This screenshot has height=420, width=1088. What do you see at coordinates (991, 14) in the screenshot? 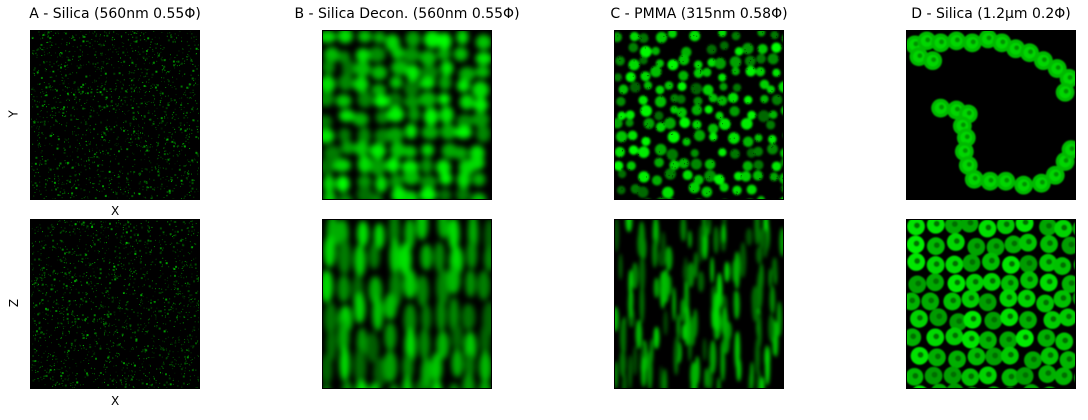
I see `panel-d-title: D - Silica (1.2µm 0.2Φ)` at bounding box center [991, 14].